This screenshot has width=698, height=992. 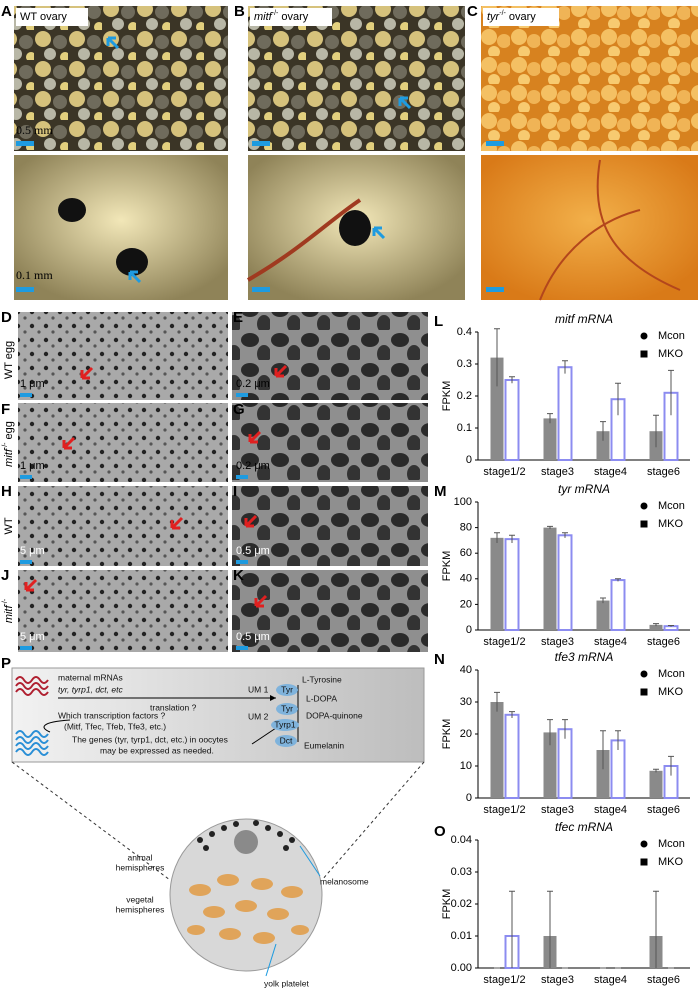 I want to click on genotype: -/-, so click(x=502, y=13).